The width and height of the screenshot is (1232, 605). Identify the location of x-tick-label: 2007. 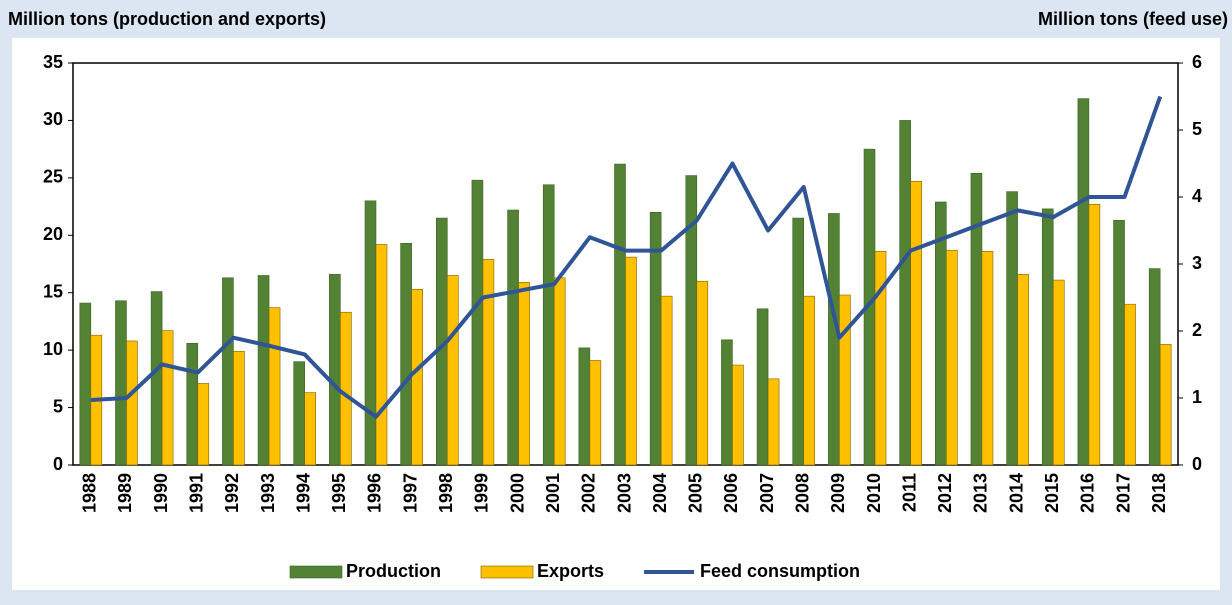
(767, 493).